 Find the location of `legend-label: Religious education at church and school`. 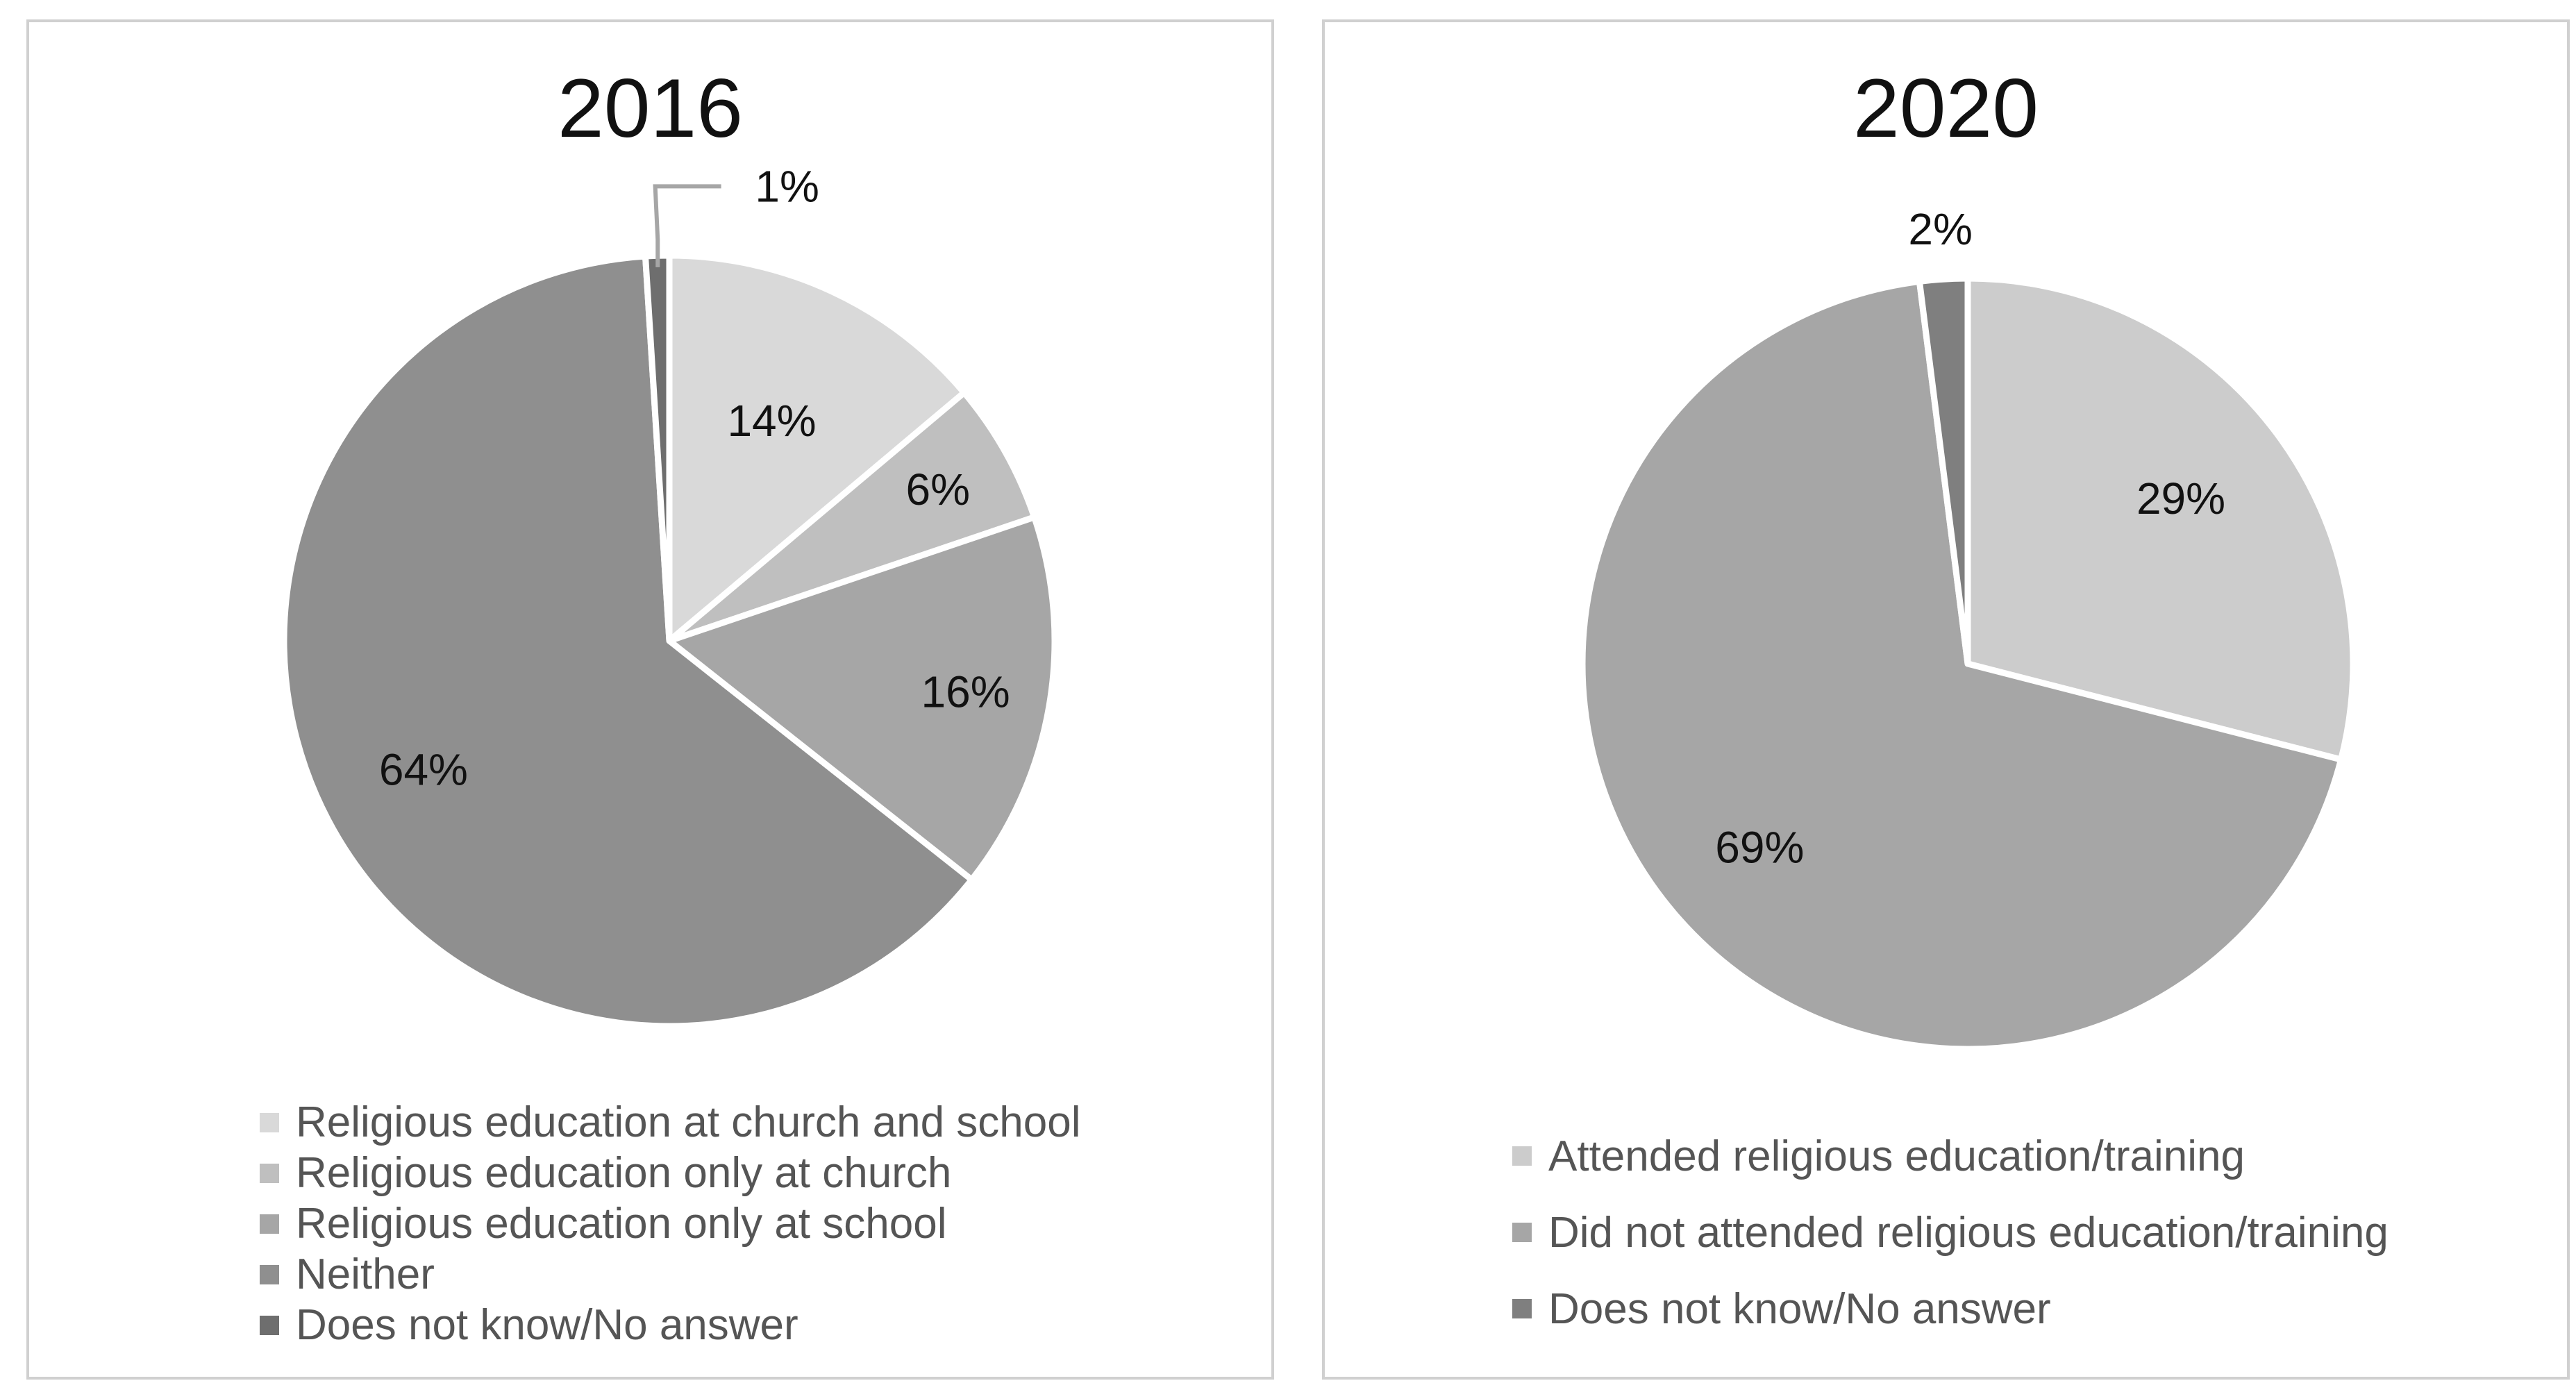

legend-label: Religious education at church and school is located at coordinates (688, 1122).